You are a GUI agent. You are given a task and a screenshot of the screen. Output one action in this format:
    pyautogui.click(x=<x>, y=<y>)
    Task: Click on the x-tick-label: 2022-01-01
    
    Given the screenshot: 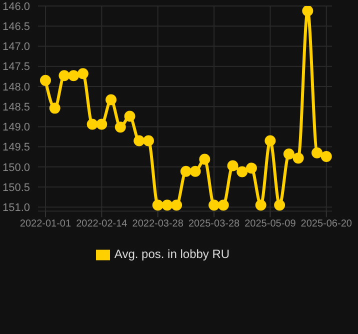 What is the action you would take?
    pyautogui.click(x=46, y=224)
    